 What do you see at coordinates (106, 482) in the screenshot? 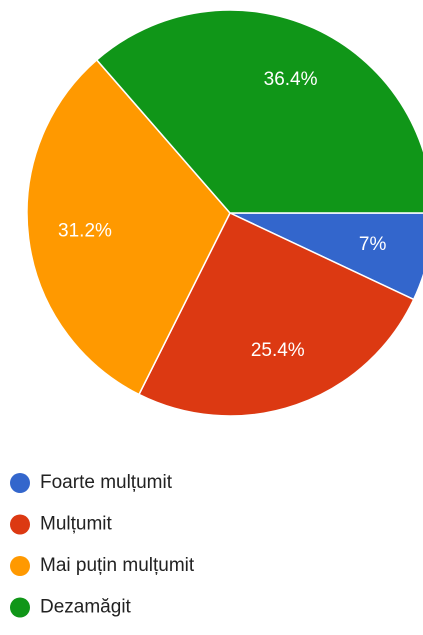
I see `legend-label: Foarte mulțumit` at bounding box center [106, 482].